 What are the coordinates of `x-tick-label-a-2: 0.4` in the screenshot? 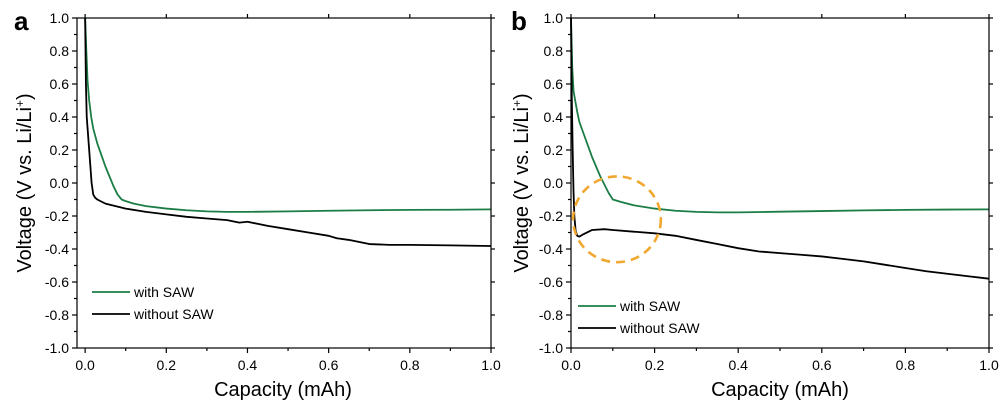 It's located at (248, 365).